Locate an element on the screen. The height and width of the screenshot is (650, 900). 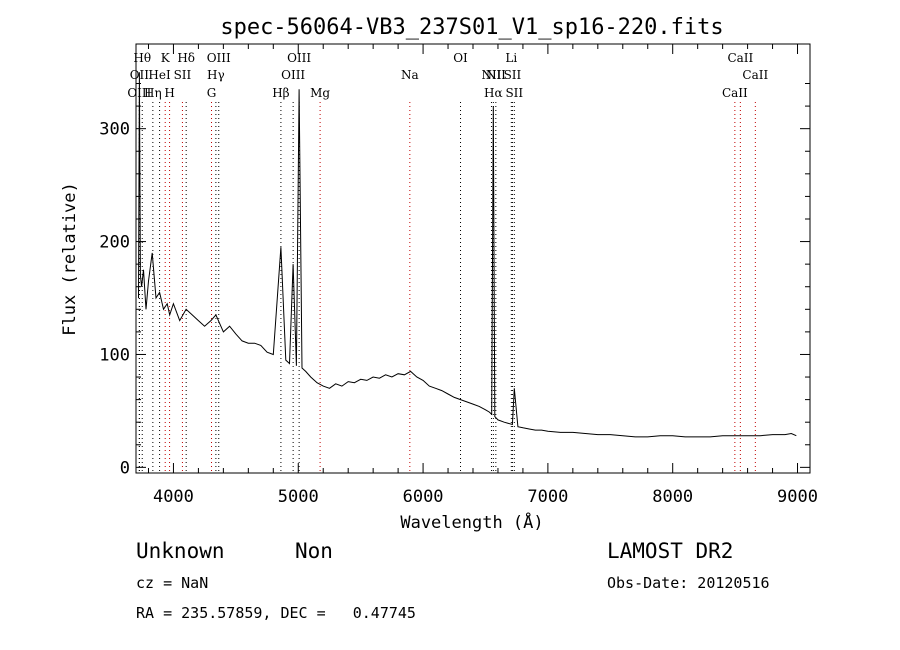
line-marker-label: Mg is located at coordinates (320, 93).